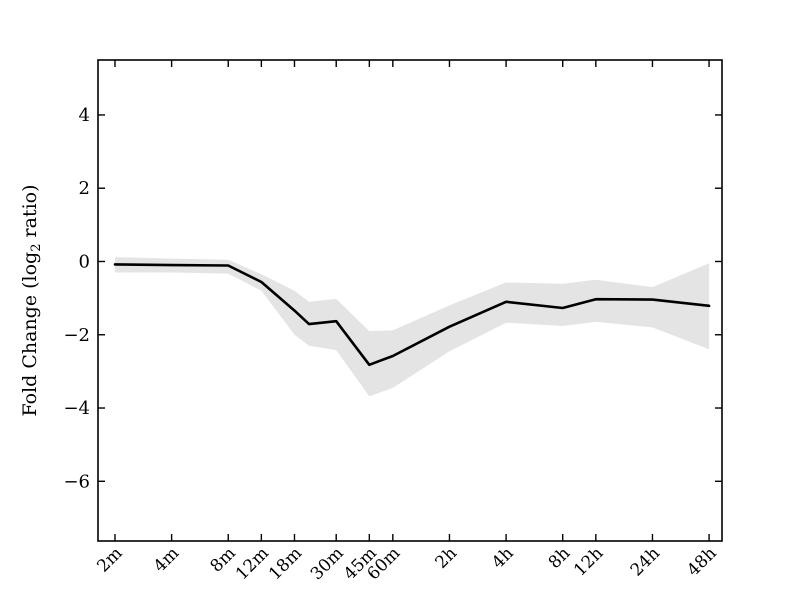 The width and height of the screenshot is (800, 600). What do you see at coordinates (84, 188) in the screenshot?
I see `y-tick-label: 2` at bounding box center [84, 188].